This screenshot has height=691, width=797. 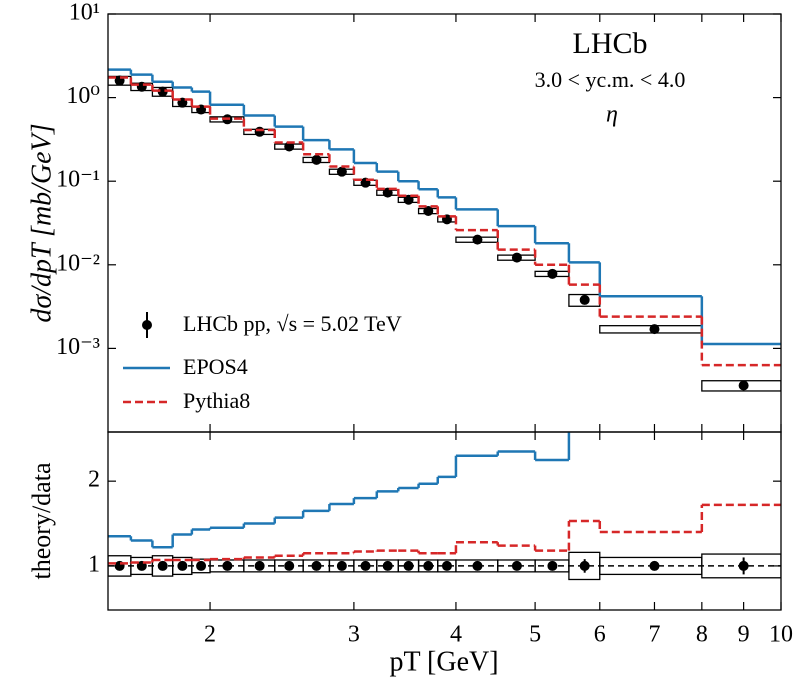 What do you see at coordinates (654, 635) in the screenshot?
I see `x-tick-label: 7` at bounding box center [654, 635].